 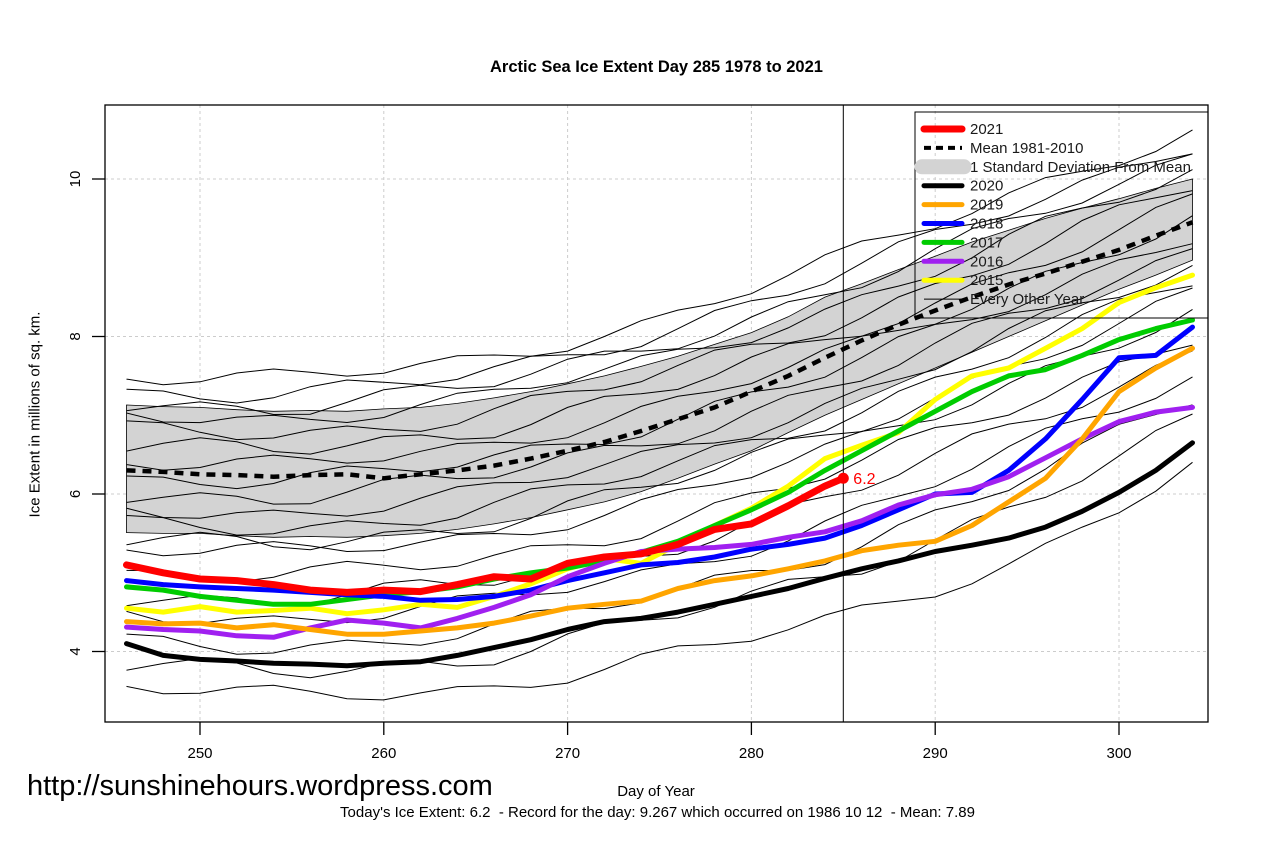 I want to click on legend-label-mean-1981-2010: Mean 1981-2010, so click(x=1026, y=148).